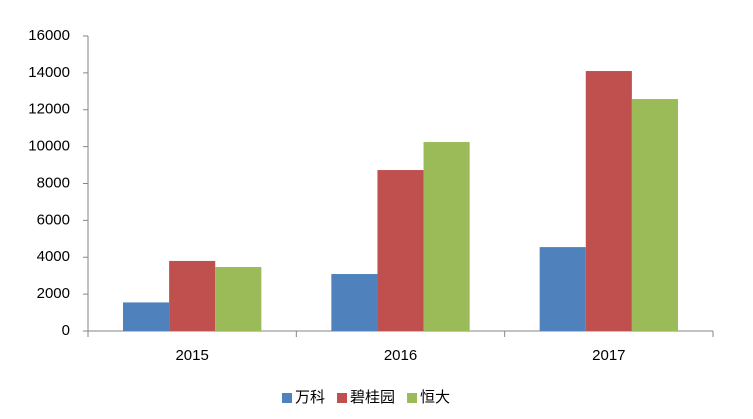 This screenshot has width=753, height=419. Describe the element at coordinates (372, 397) in the screenshot. I see `legend-label: 碧桂园` at that location.